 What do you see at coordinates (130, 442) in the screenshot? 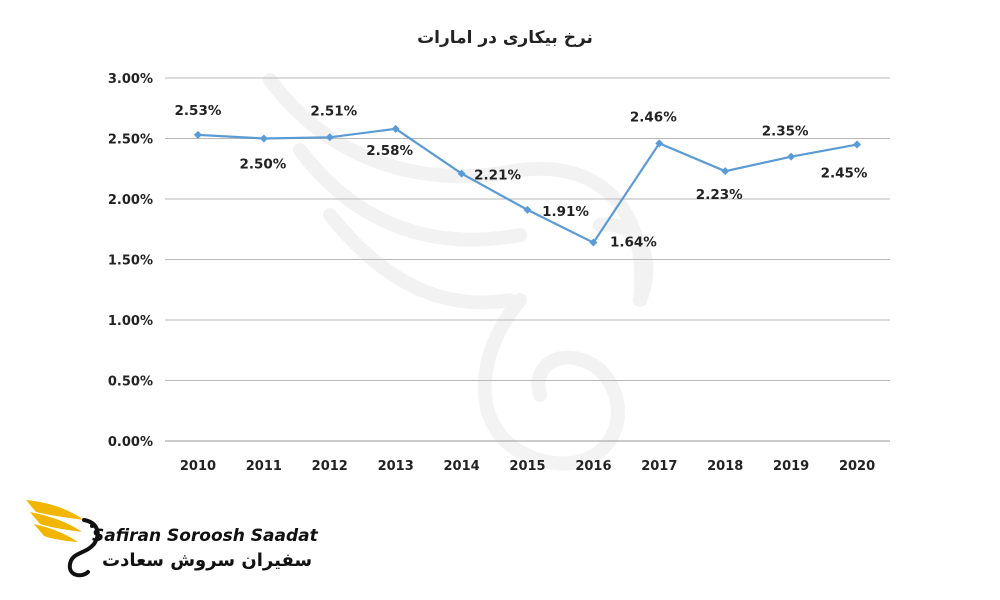
I see `y-tick-label: 0.00%` at bounding box center [130, 442].